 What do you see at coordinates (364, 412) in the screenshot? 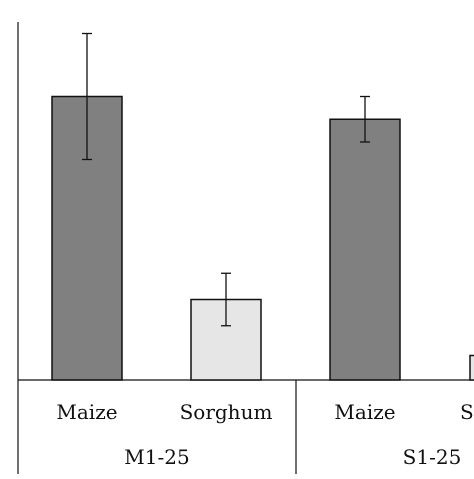
I see `tick-label-maize-s1: Maize` at bounding box center [364, 412].